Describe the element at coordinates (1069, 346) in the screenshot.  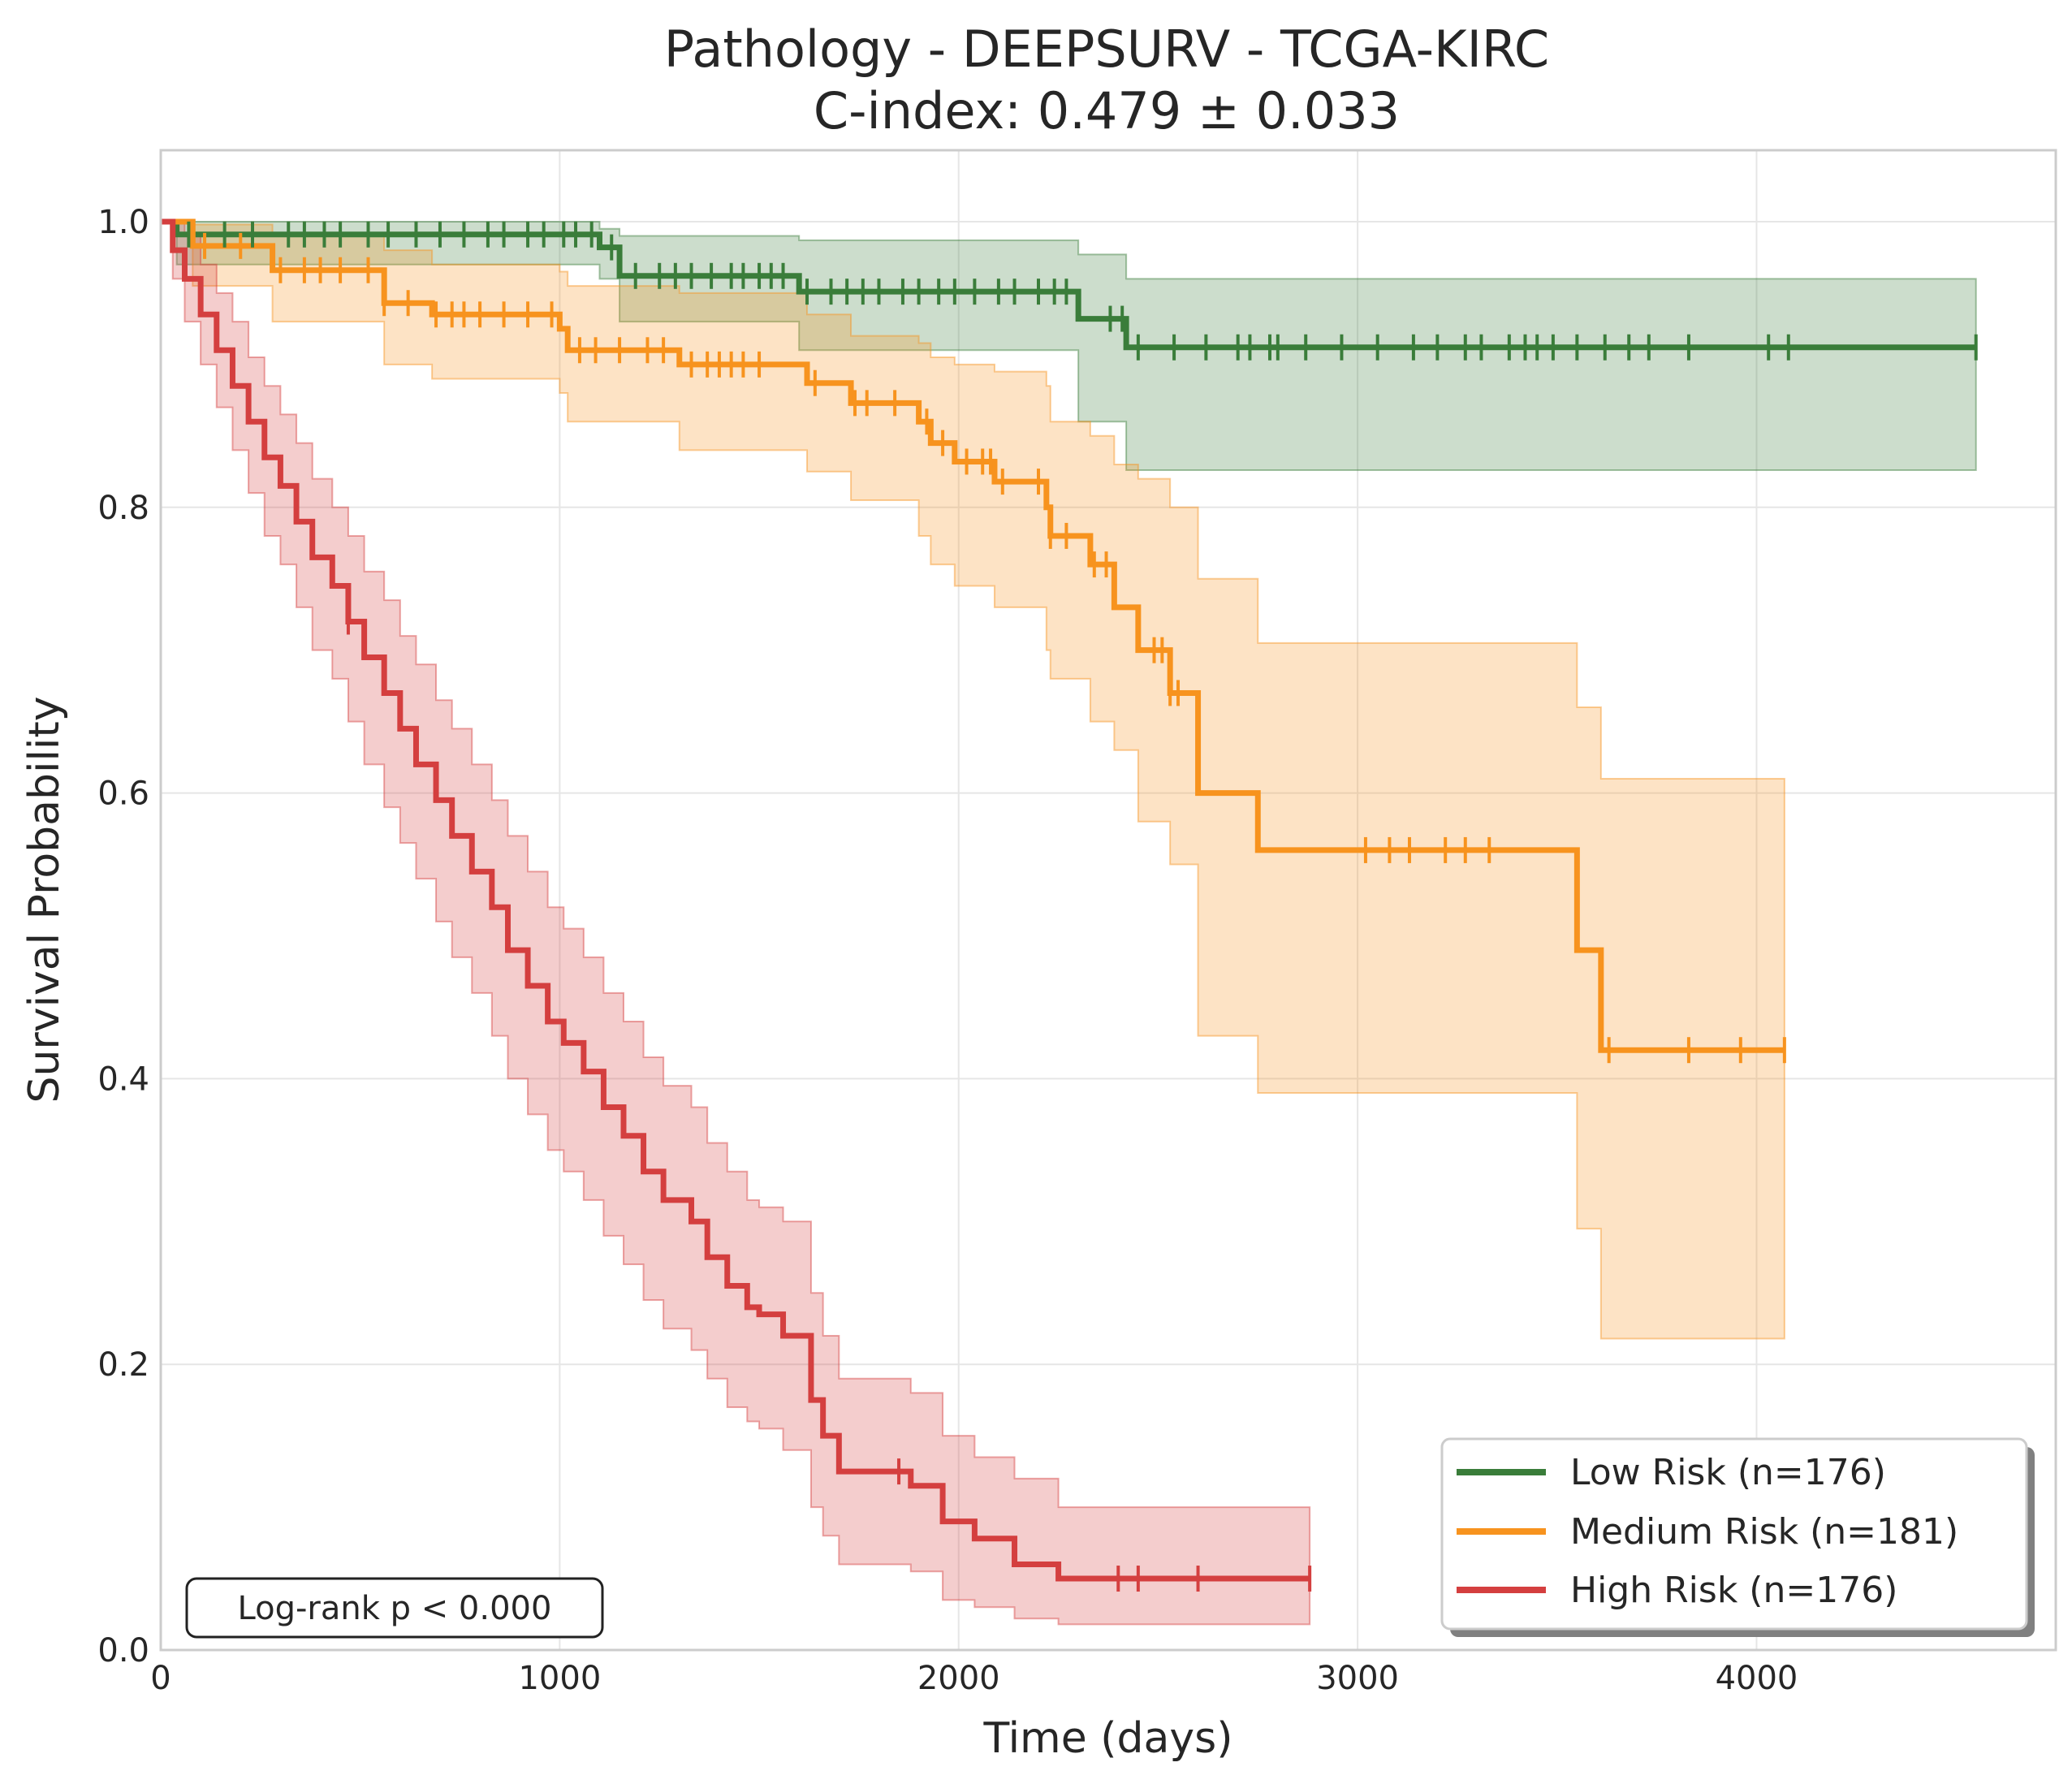
I see `ci-band-low-risk` at that location.